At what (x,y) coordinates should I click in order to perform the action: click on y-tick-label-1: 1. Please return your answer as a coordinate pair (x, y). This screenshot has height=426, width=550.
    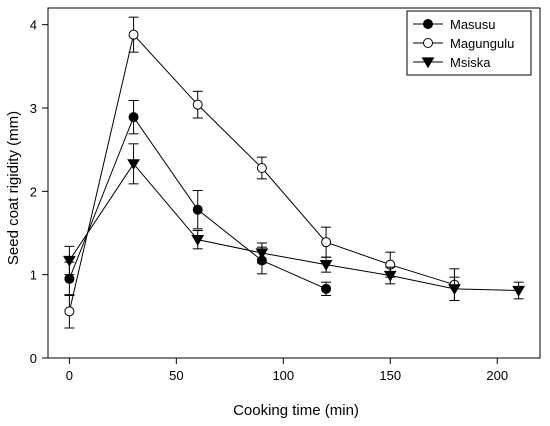
    Looking at the image, I should click on (33, 275).